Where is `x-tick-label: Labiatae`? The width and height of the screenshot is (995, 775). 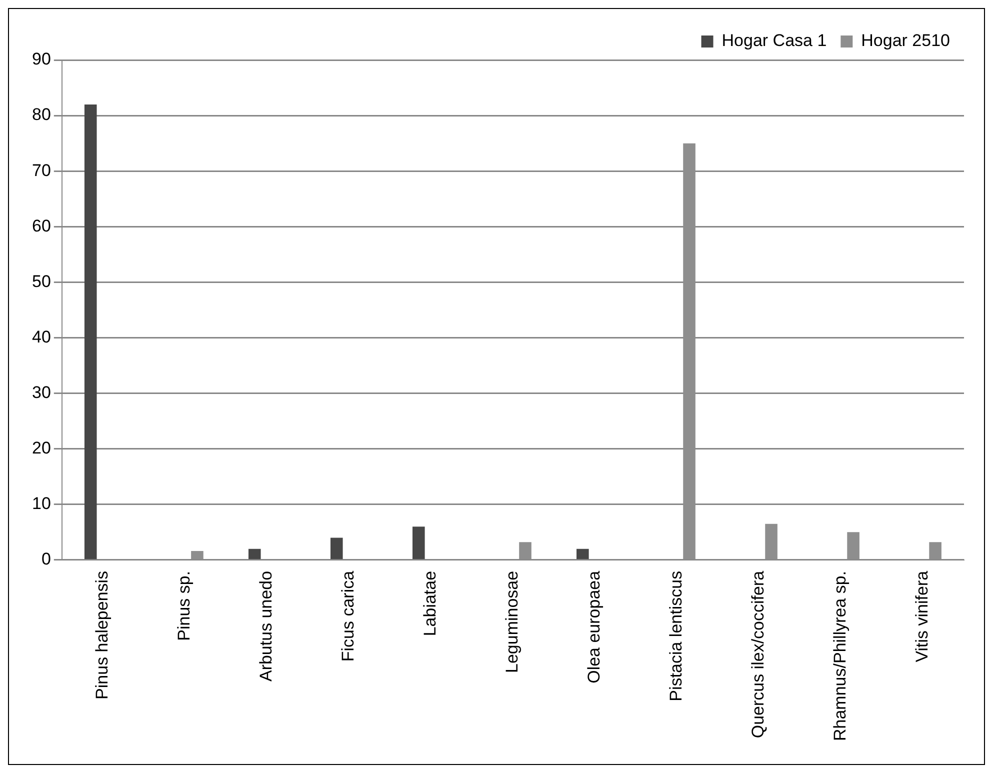
x-tick-label: Labiatae is located at coordinates (430, 603).